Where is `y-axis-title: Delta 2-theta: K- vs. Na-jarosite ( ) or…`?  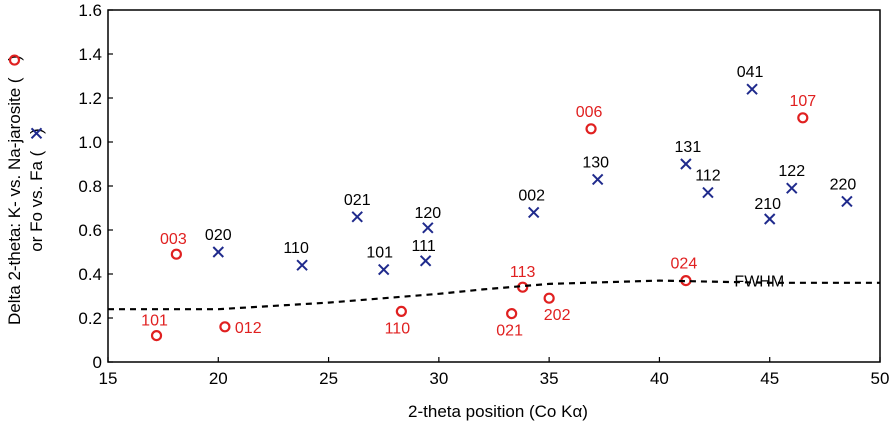 y-axis-title: Delta 2-theta: K- vs. Na-jarosite ( ) or… is located at coordinates (25, 189).